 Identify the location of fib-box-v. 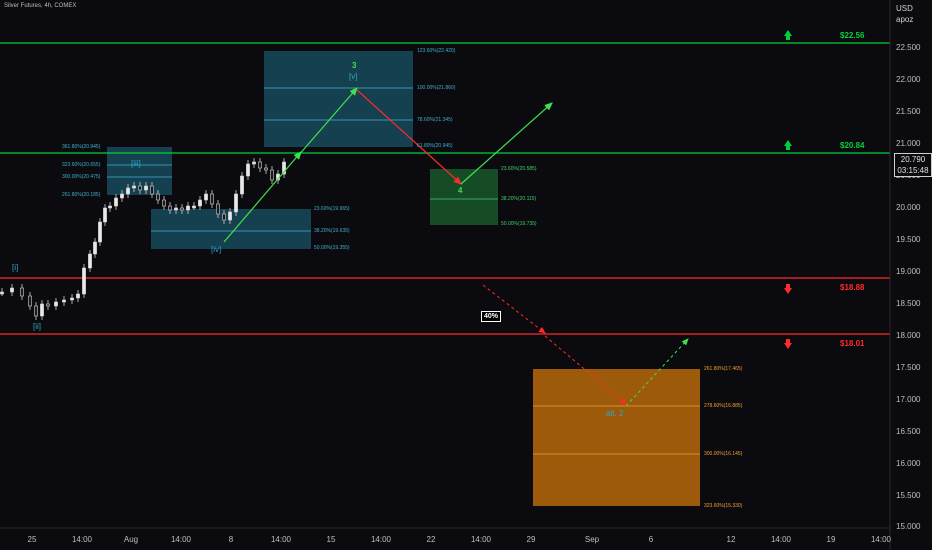
(338, 99).